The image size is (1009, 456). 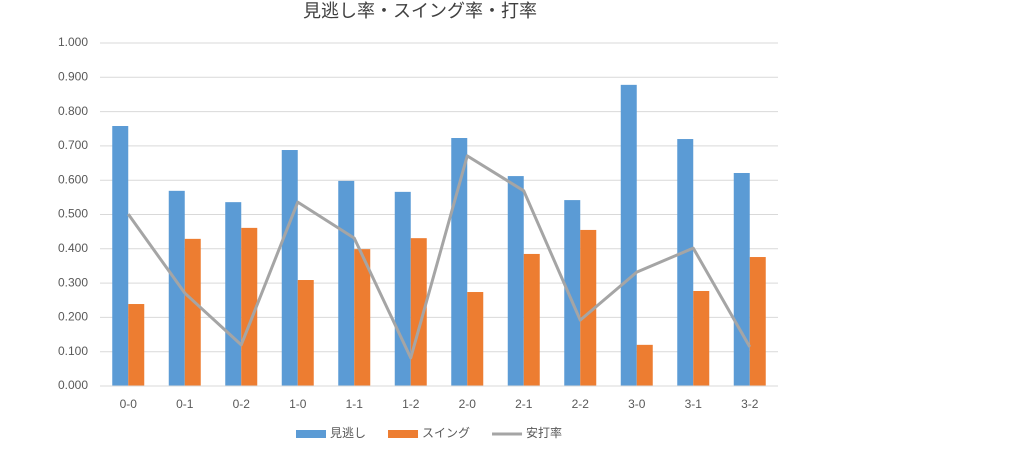 I want to click on legend-label: スイング, so click(x=446, y=433).